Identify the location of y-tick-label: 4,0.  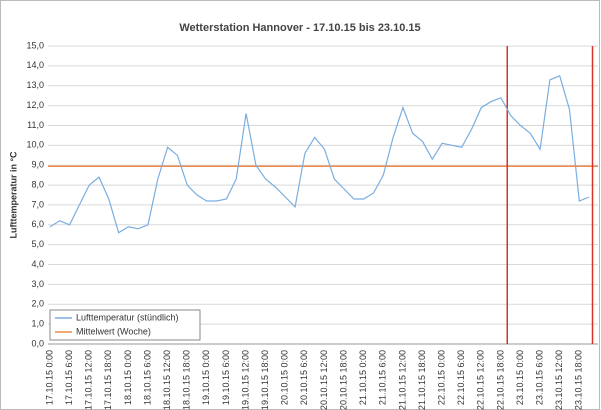
(37, 264).